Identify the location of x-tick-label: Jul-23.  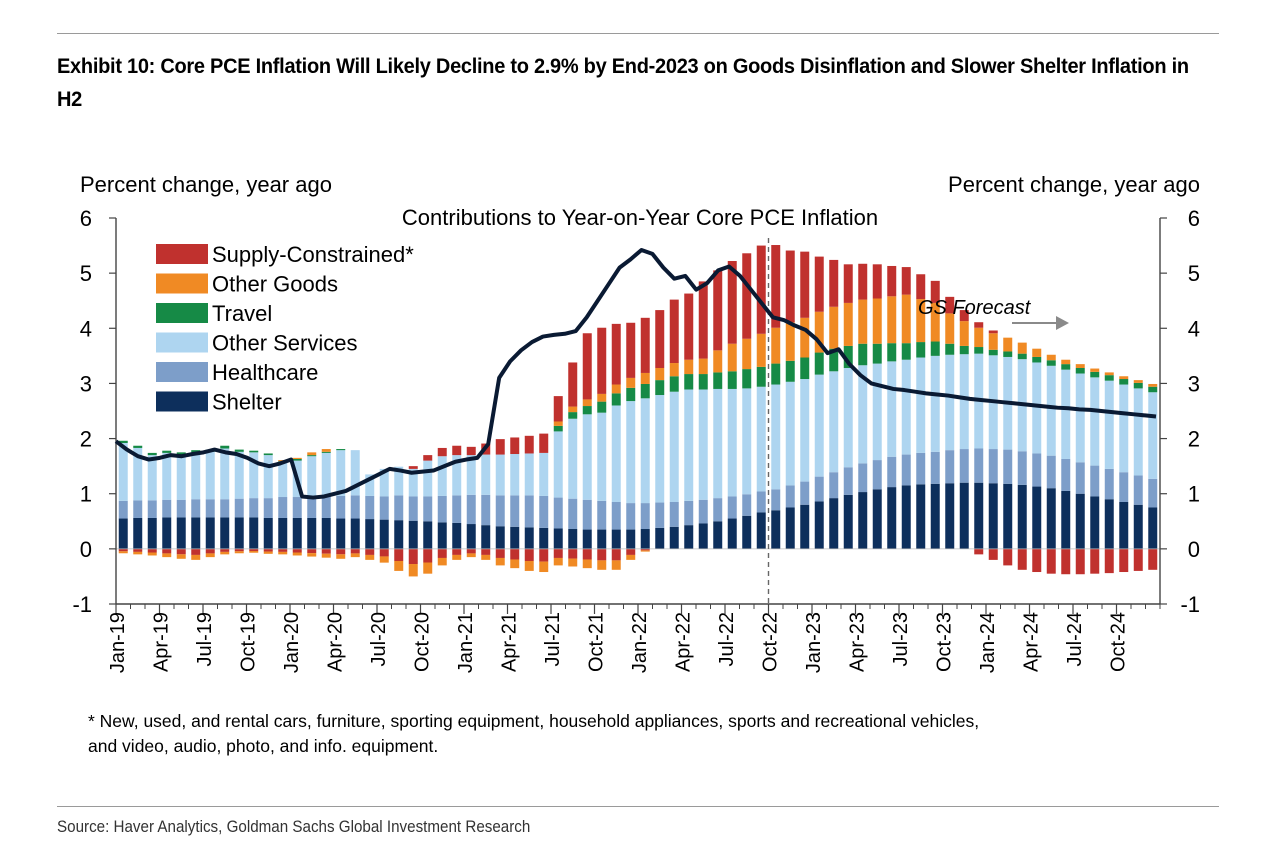
(901, 639).